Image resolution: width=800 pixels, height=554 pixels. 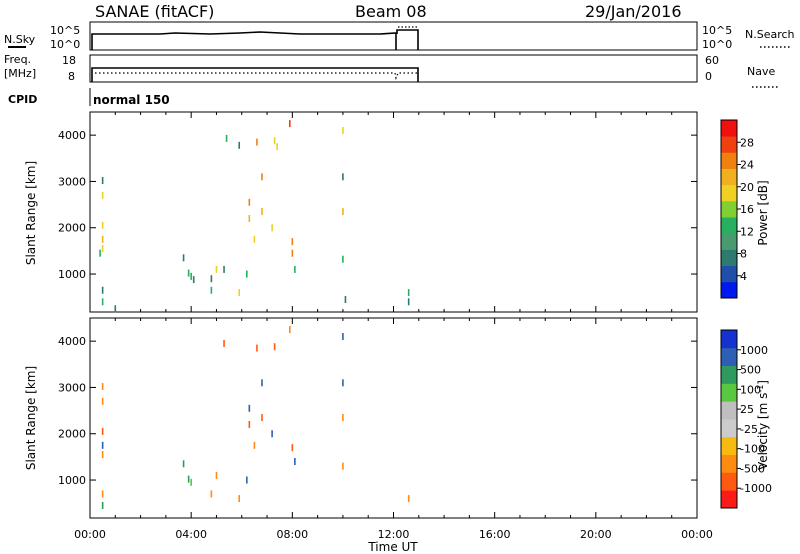 What do you see at coordinates (749, 429) in the screenshot?
I see `colorbar-tick-label: -25` at bounding box center [749, 429].